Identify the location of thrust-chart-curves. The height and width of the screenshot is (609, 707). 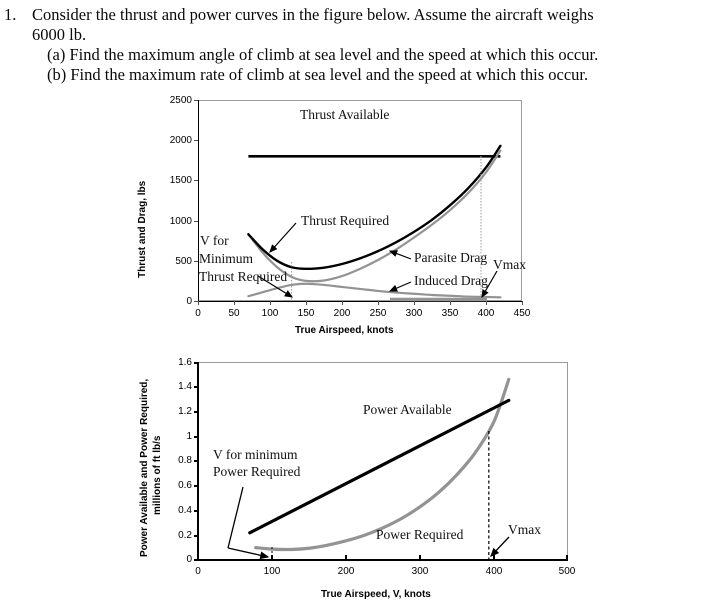
(374, 223).